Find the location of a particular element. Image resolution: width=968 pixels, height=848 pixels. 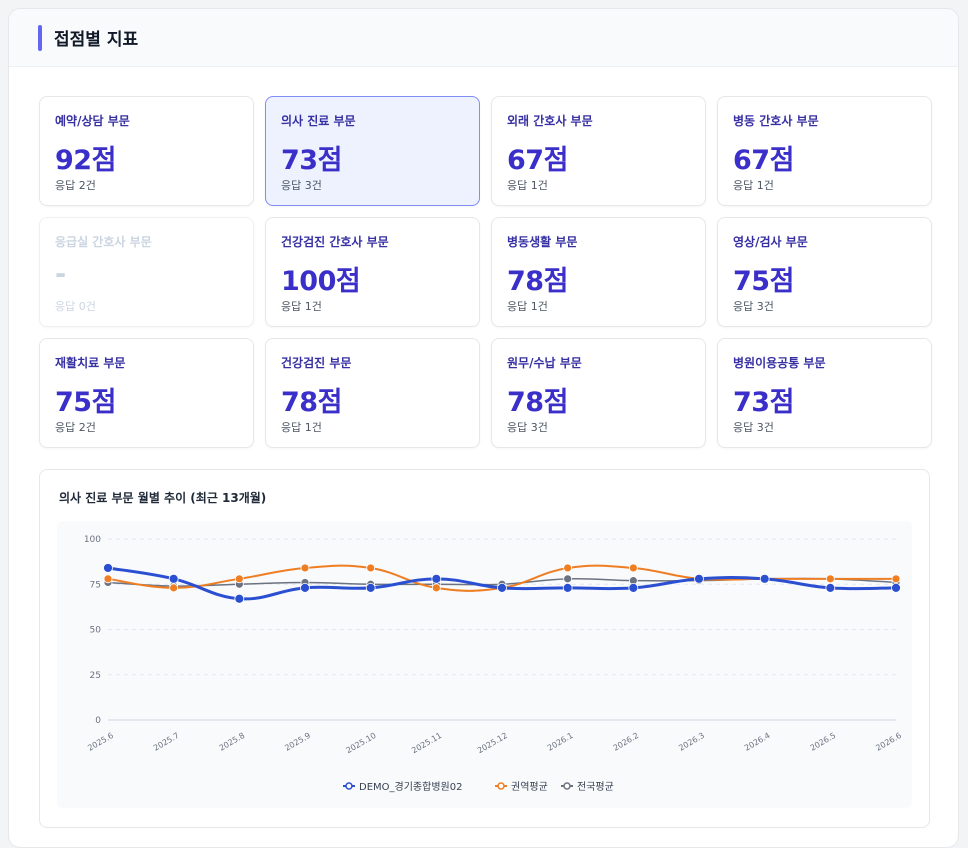

x-tick-label: 2025.7 is located at coordinates (166, 742).